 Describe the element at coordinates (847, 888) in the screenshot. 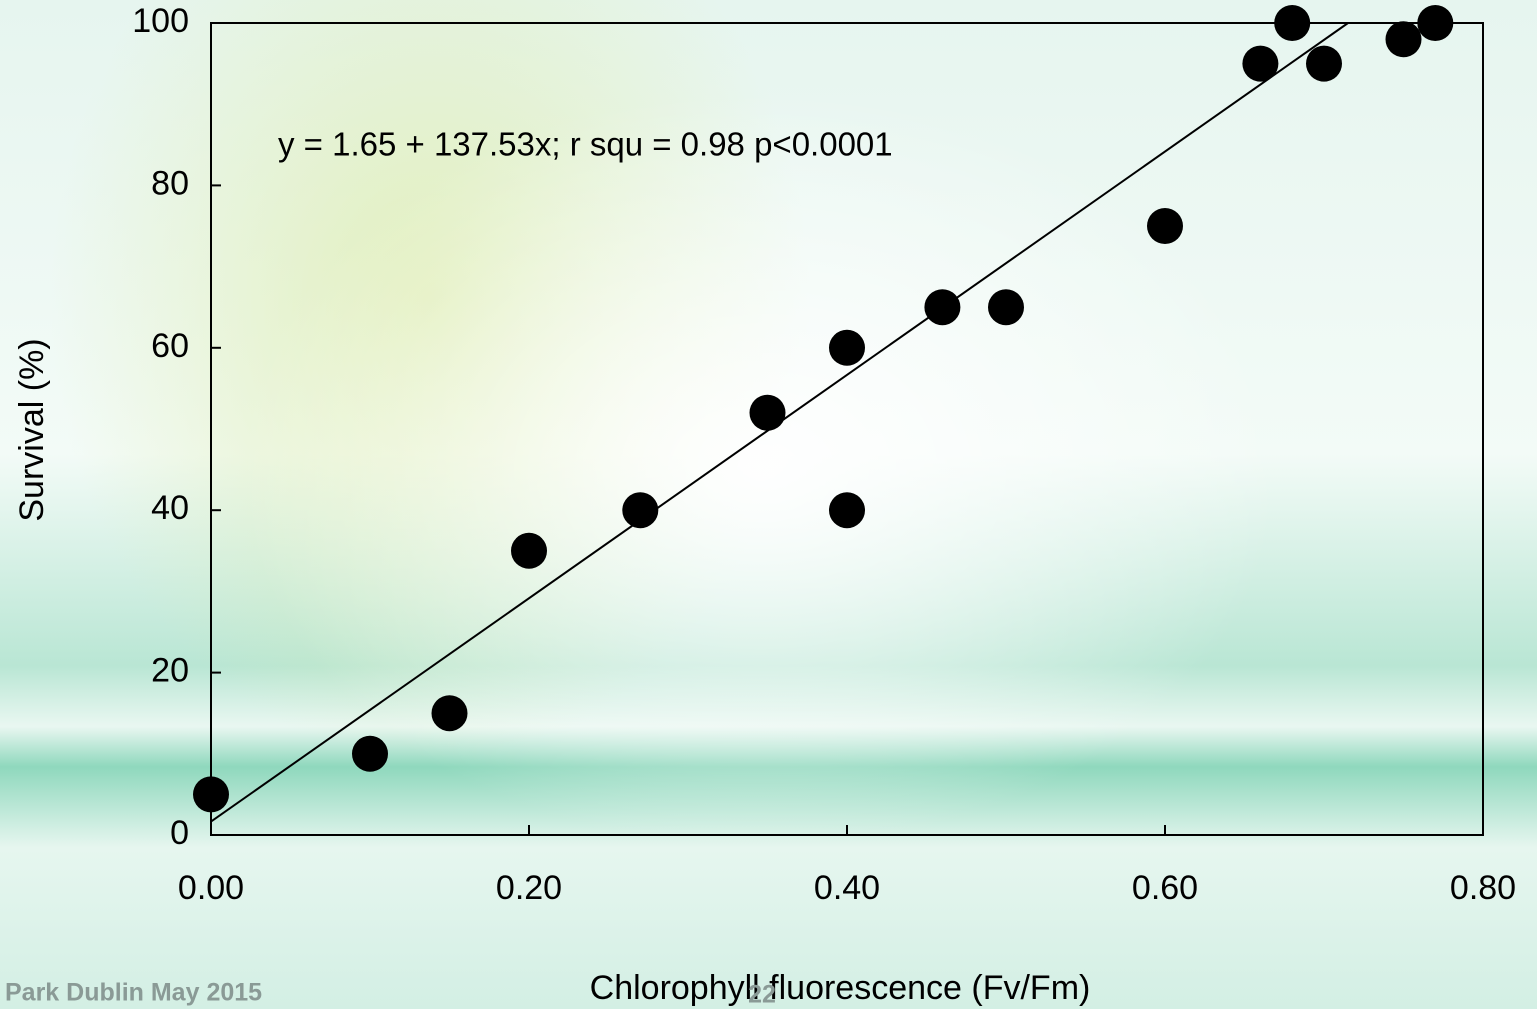

I see `x-tick-label: 0.40` at that location.